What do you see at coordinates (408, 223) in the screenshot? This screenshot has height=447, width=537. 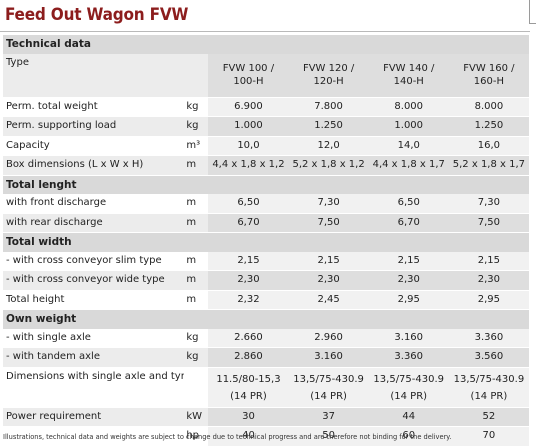 I see `cell-value: 6,70` at bounding box center [408, 223].